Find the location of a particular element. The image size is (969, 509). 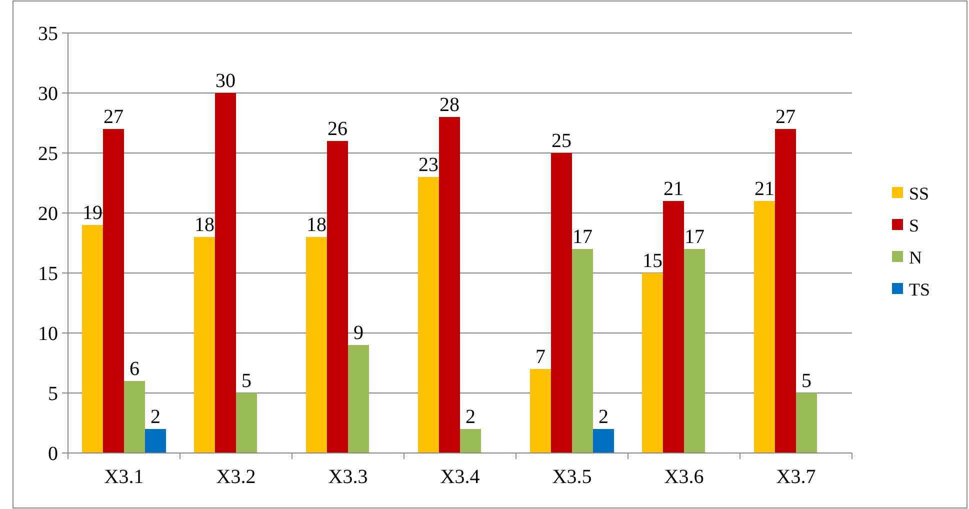

data-label: 6 is located at coordinates (135, 369).